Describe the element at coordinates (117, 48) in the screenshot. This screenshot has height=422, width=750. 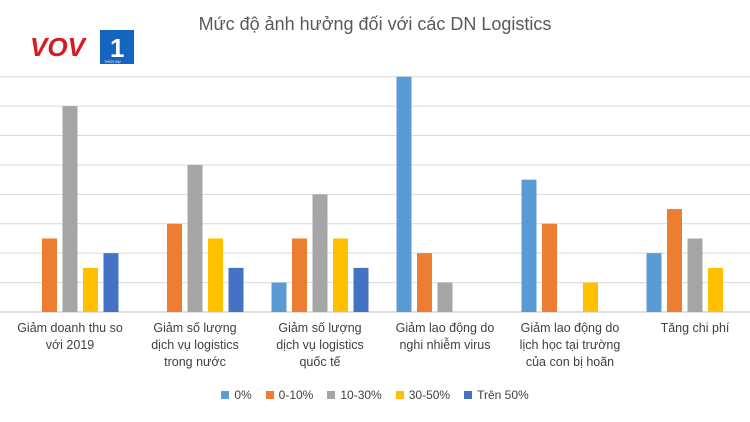
I see `logo-badge: 1` at that location.